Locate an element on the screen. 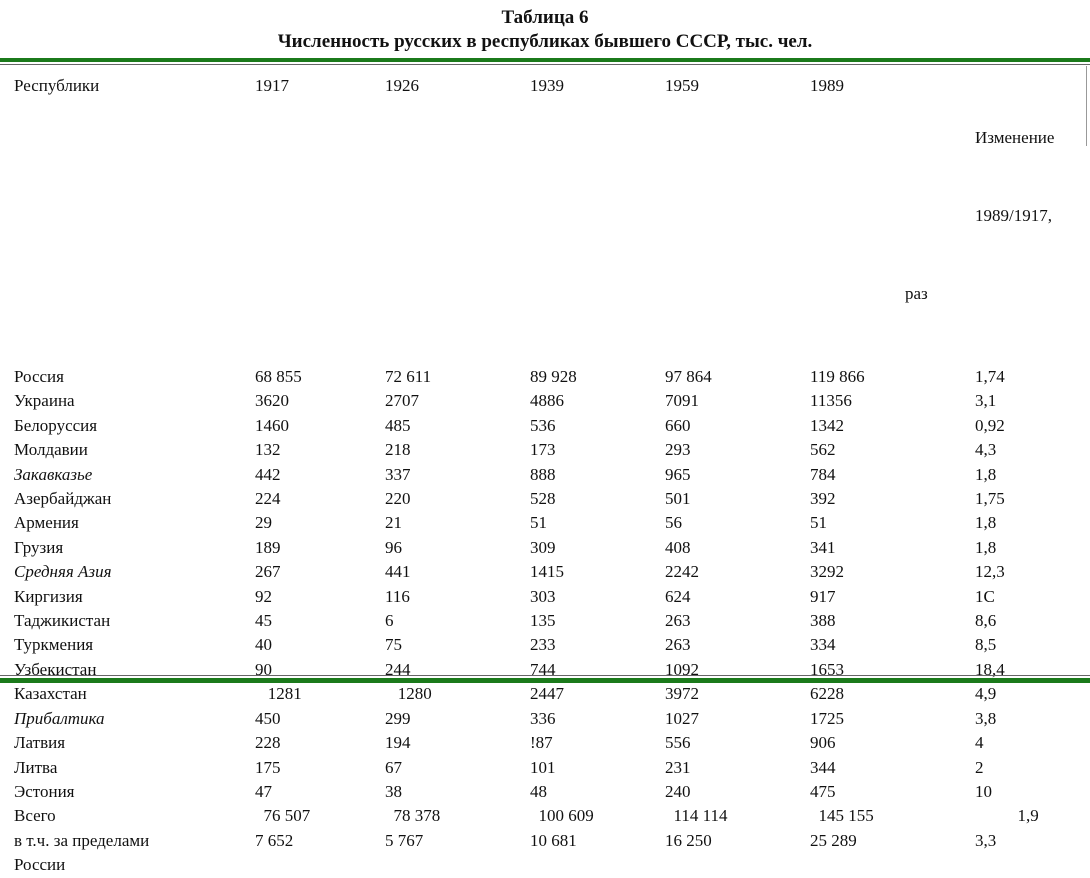  value-cell: 92 is located at coordinates (263, 596).